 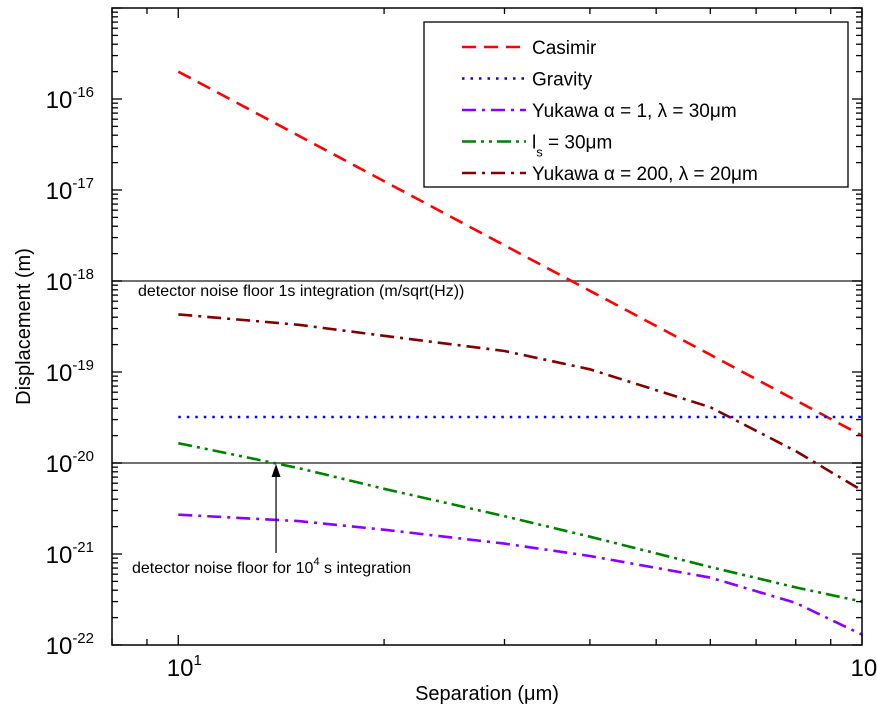 I want to click on y-tick-label: 10-21, so click(x=70, y=554).